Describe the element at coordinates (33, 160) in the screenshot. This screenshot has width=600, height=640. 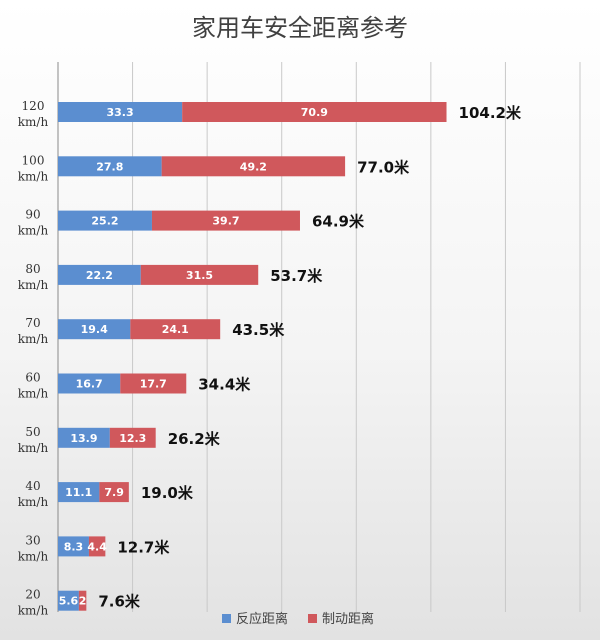
I see `category-speed-label: 100` at that location.